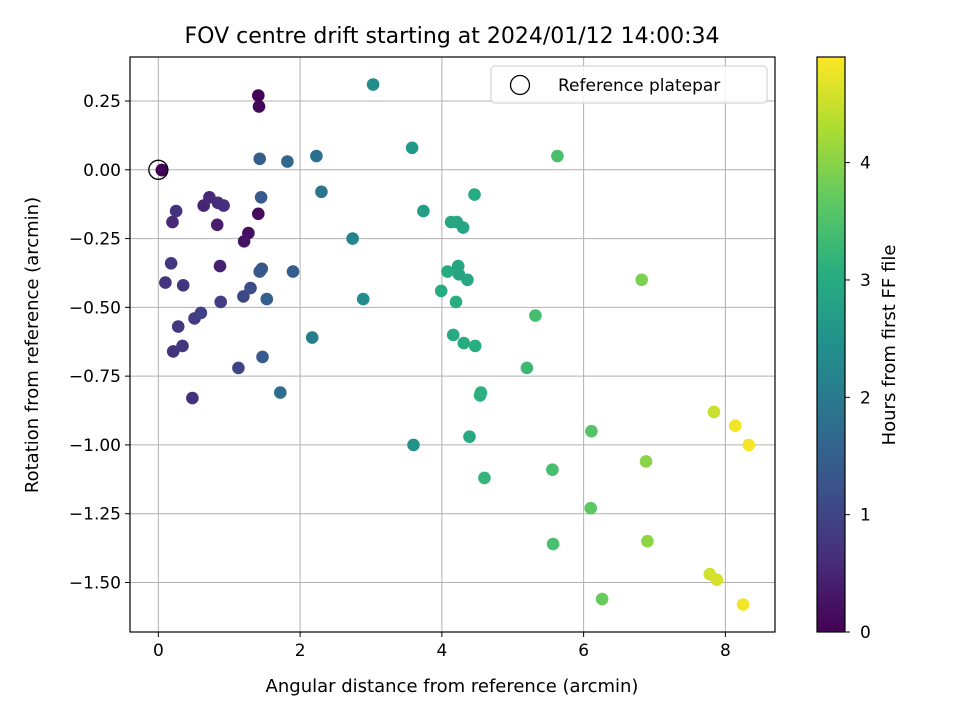  What do you see at coordinates (865, 164) in the screenshot?
I see `colorbar-tick-label: 4` at bounding box center [865, 164].